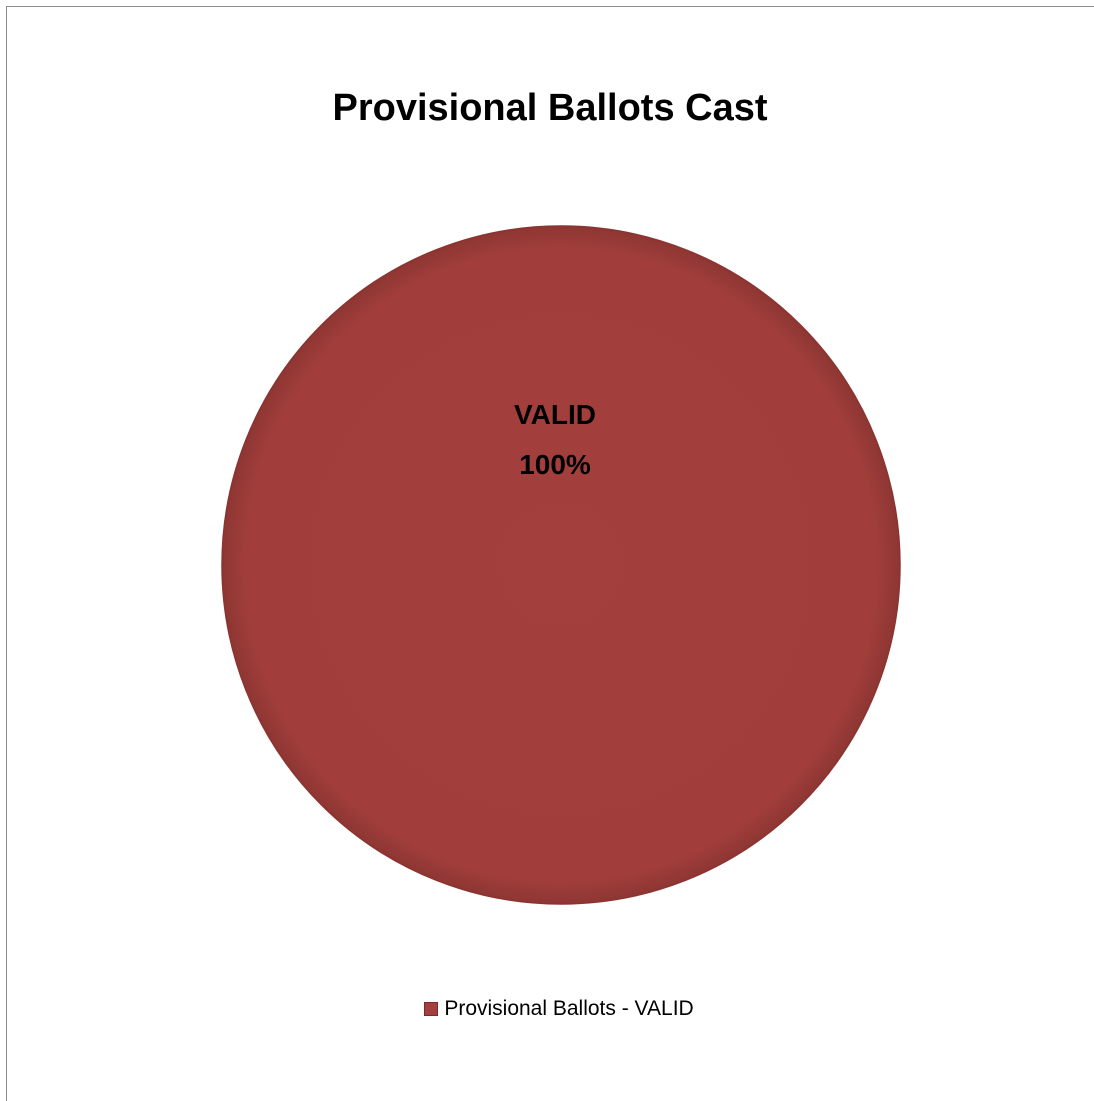  What do you see at coordinates (555, 439) in the screenshot?
I see `pie-data-labels: VALID 100%` at bounding box center [555, 439].